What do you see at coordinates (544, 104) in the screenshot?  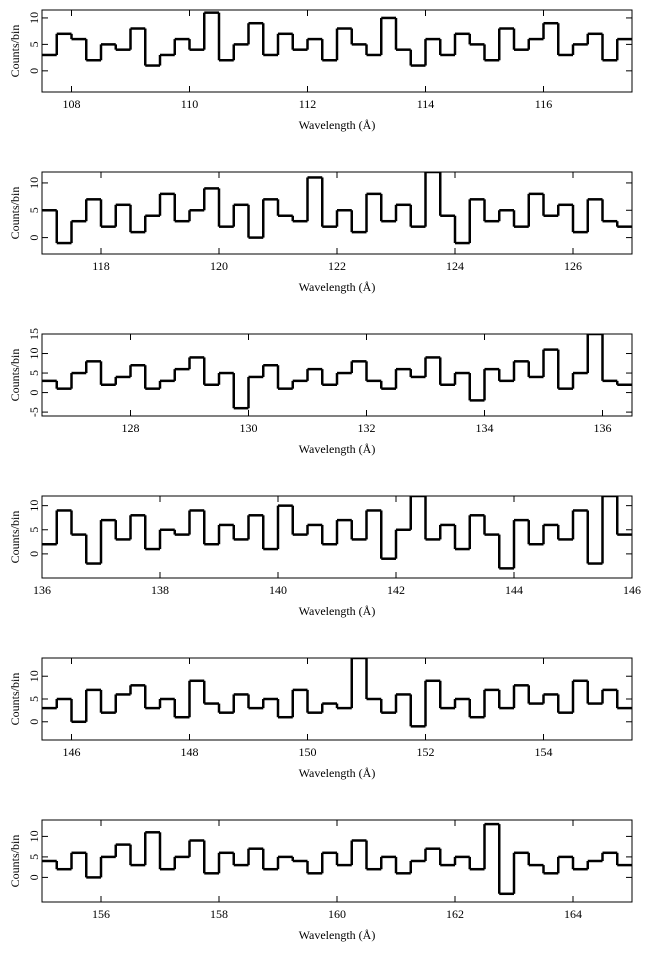 I see `x-tick-label: 116` at bounding box center [544, 104].